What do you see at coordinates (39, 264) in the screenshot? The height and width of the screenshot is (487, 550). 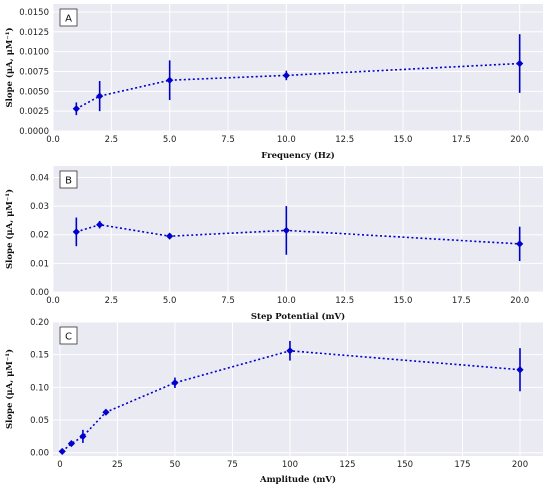 I see `y-tick-label: 0.01` at bounding box center [39, 264].